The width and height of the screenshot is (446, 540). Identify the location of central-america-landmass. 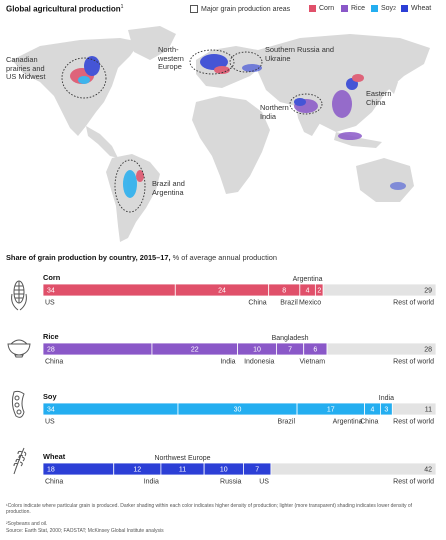
(102, 142).